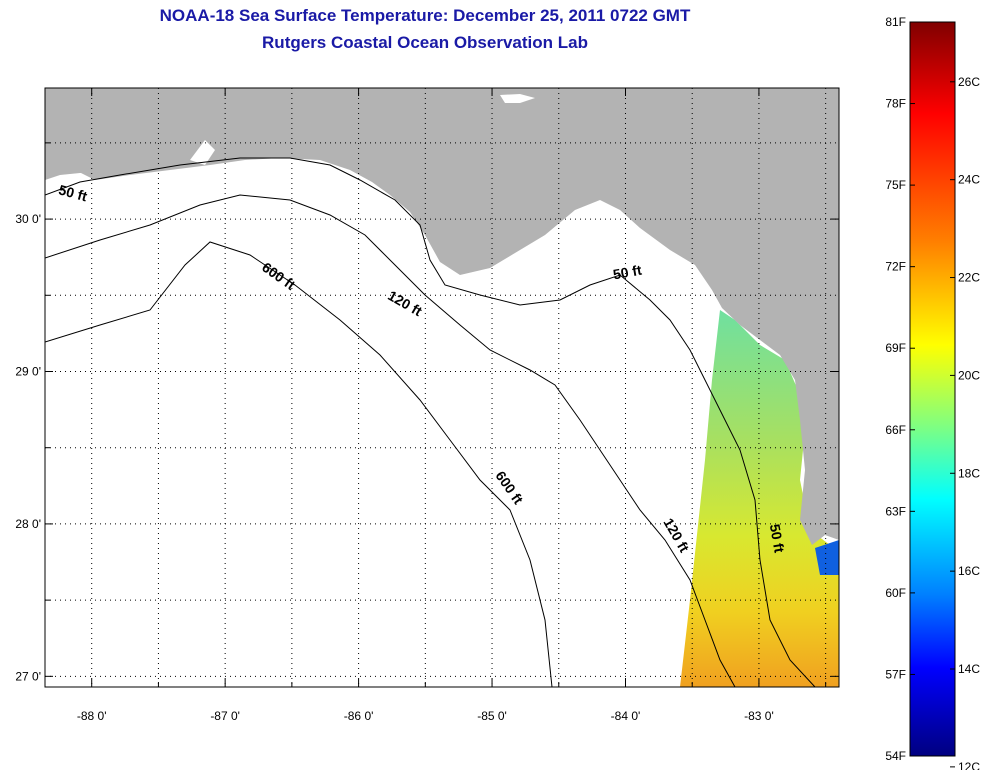  What do you see at coordinates (759, 716) in the screenshot?
I see `lon-tick-label: -83 0'` at bounding box center [759, 716].